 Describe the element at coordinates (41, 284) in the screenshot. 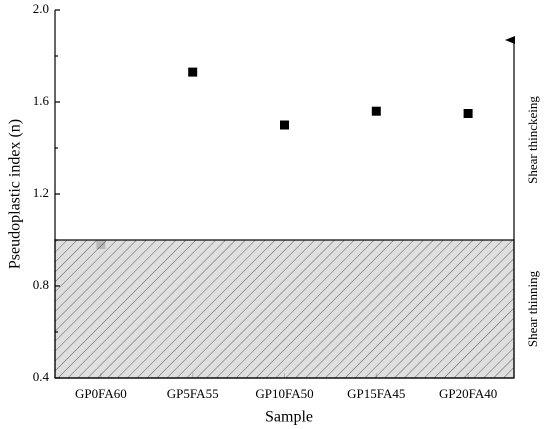

I see `y-tick-label: 0.8` at that location.